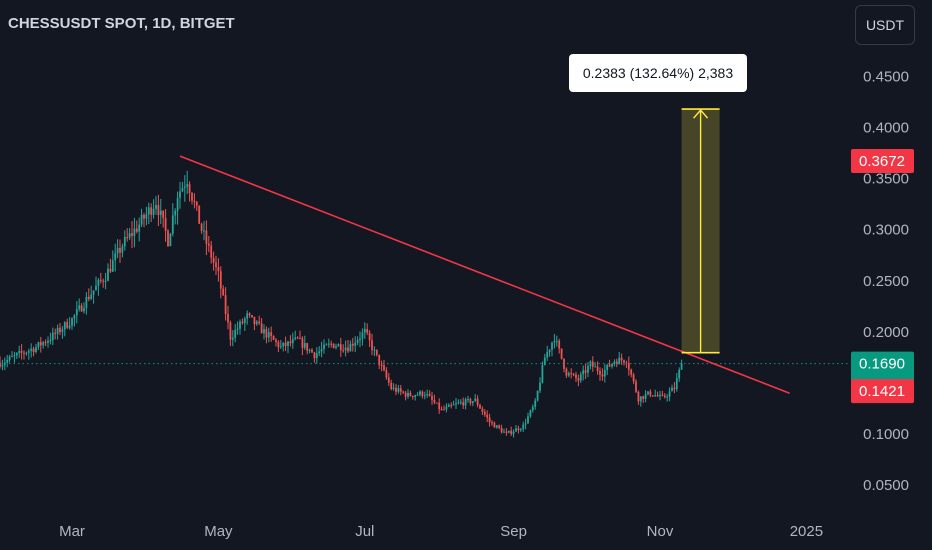 This screenshot has width=932, height=550. What do you see at coordinates (701, 114) in the screenshot?
I see `measure-arrow-head` at bounding box center [701, 114].